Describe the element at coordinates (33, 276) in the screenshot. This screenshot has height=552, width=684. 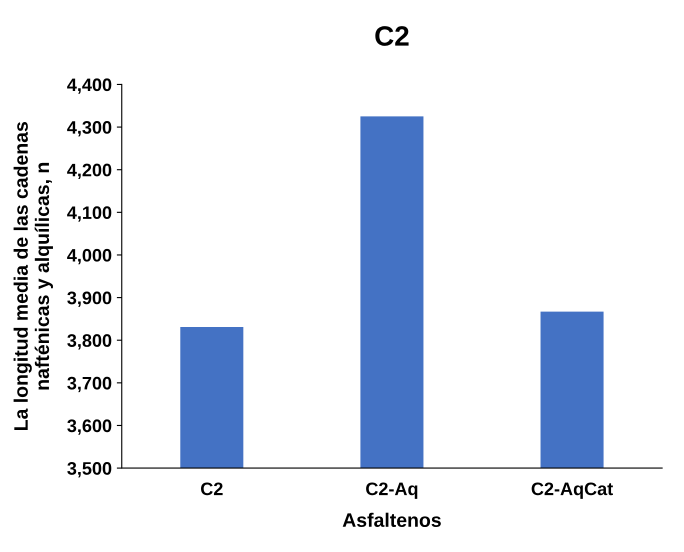
I see `y-axis-title: La longitud media de las cadenas nafténicas y alquílicas, n` at that location.